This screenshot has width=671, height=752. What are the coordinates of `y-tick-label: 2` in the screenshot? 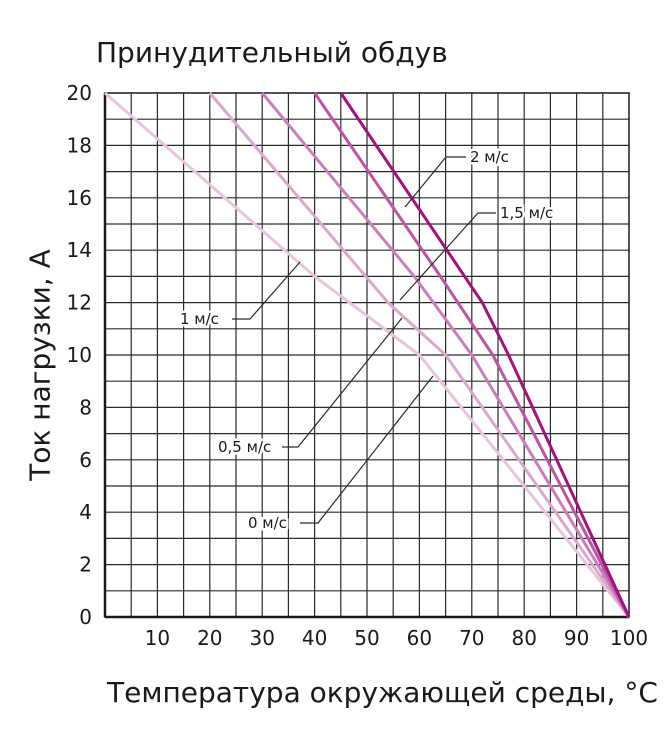 It's located at (85, 565).